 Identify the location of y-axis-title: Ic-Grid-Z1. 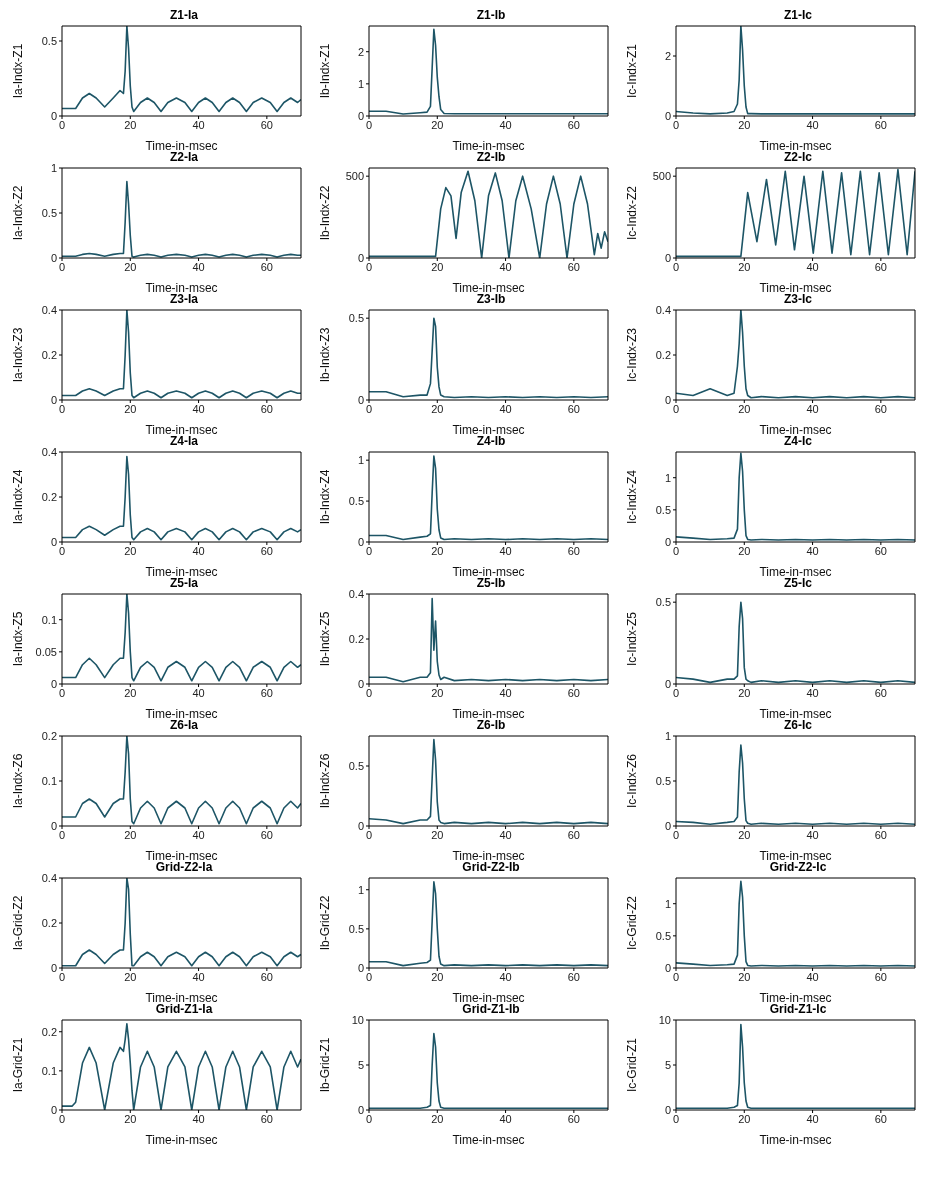
(632, 1064).